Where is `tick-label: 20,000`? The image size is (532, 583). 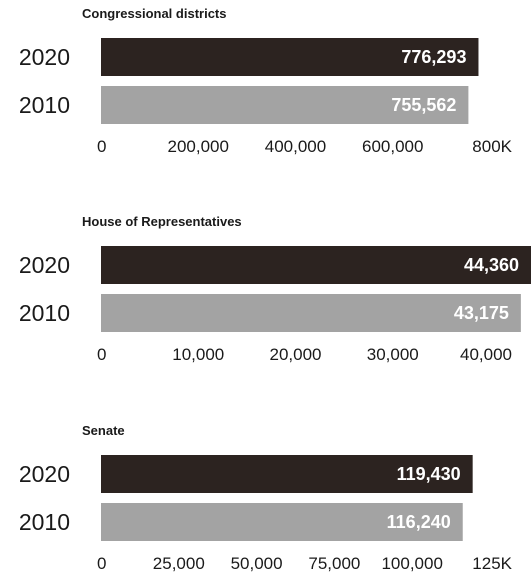 tick-label: 20,000 is located at coordinates (296, 354).